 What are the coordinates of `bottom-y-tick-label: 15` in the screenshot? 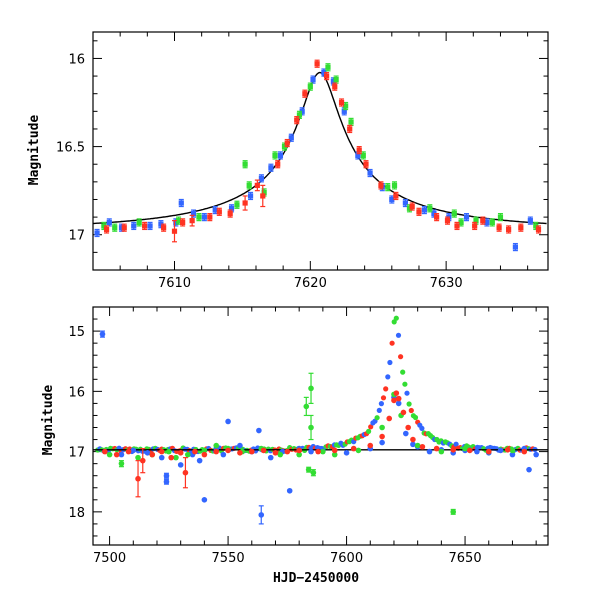 It's located at (76, 332).